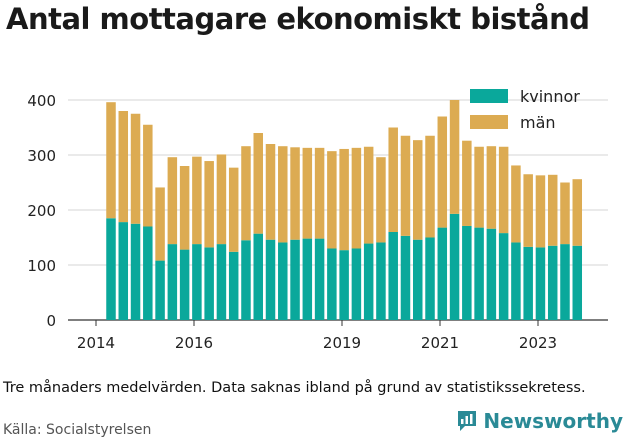 The image size is (631, 439). Describe the element at coordinates (41, 156) in the screenshot. I see `y-tick-label: 300` at that location.